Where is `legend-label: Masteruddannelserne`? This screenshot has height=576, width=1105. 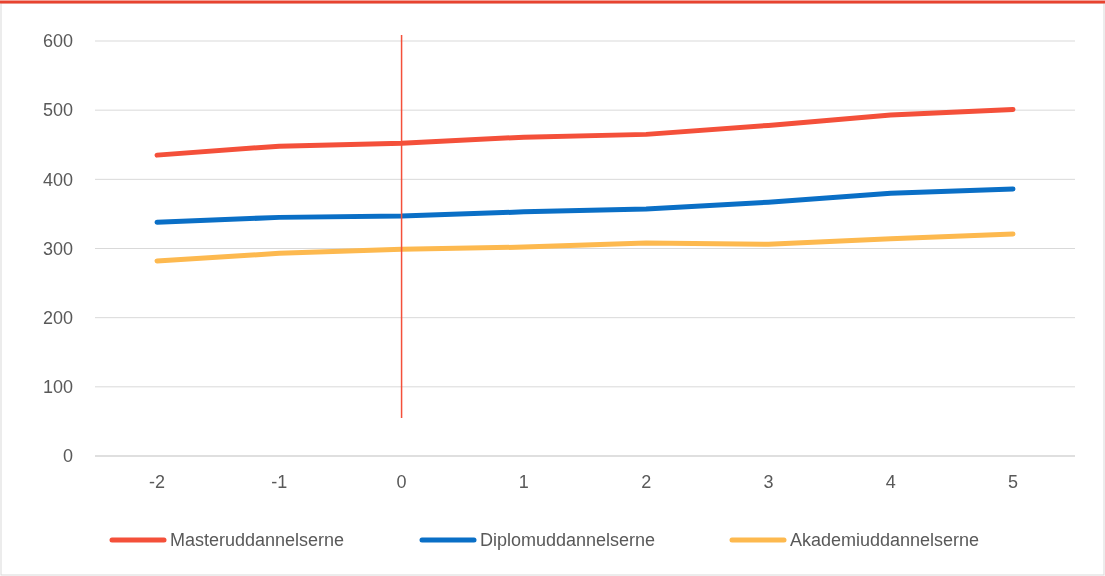
legend-label: Masteruddannelserne is located at coordinates (257, 540).